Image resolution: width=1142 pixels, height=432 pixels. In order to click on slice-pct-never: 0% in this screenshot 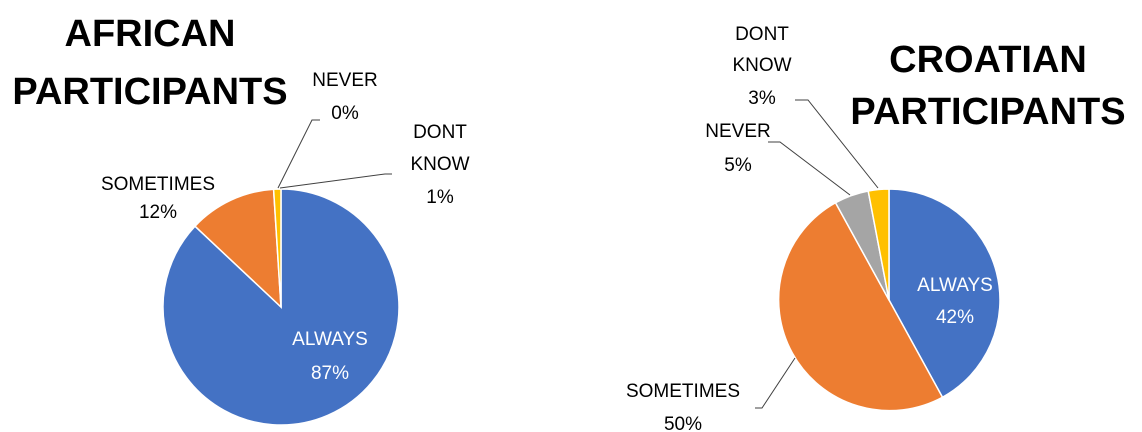, I will do `click(345, 113)`.